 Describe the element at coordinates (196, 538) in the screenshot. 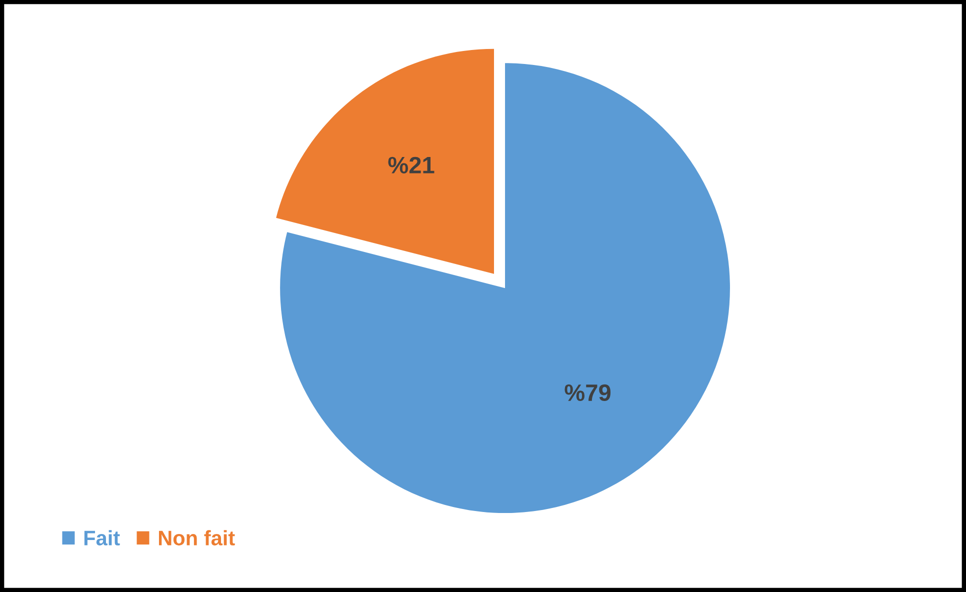

I see `legend-label: Non fait` at that location.